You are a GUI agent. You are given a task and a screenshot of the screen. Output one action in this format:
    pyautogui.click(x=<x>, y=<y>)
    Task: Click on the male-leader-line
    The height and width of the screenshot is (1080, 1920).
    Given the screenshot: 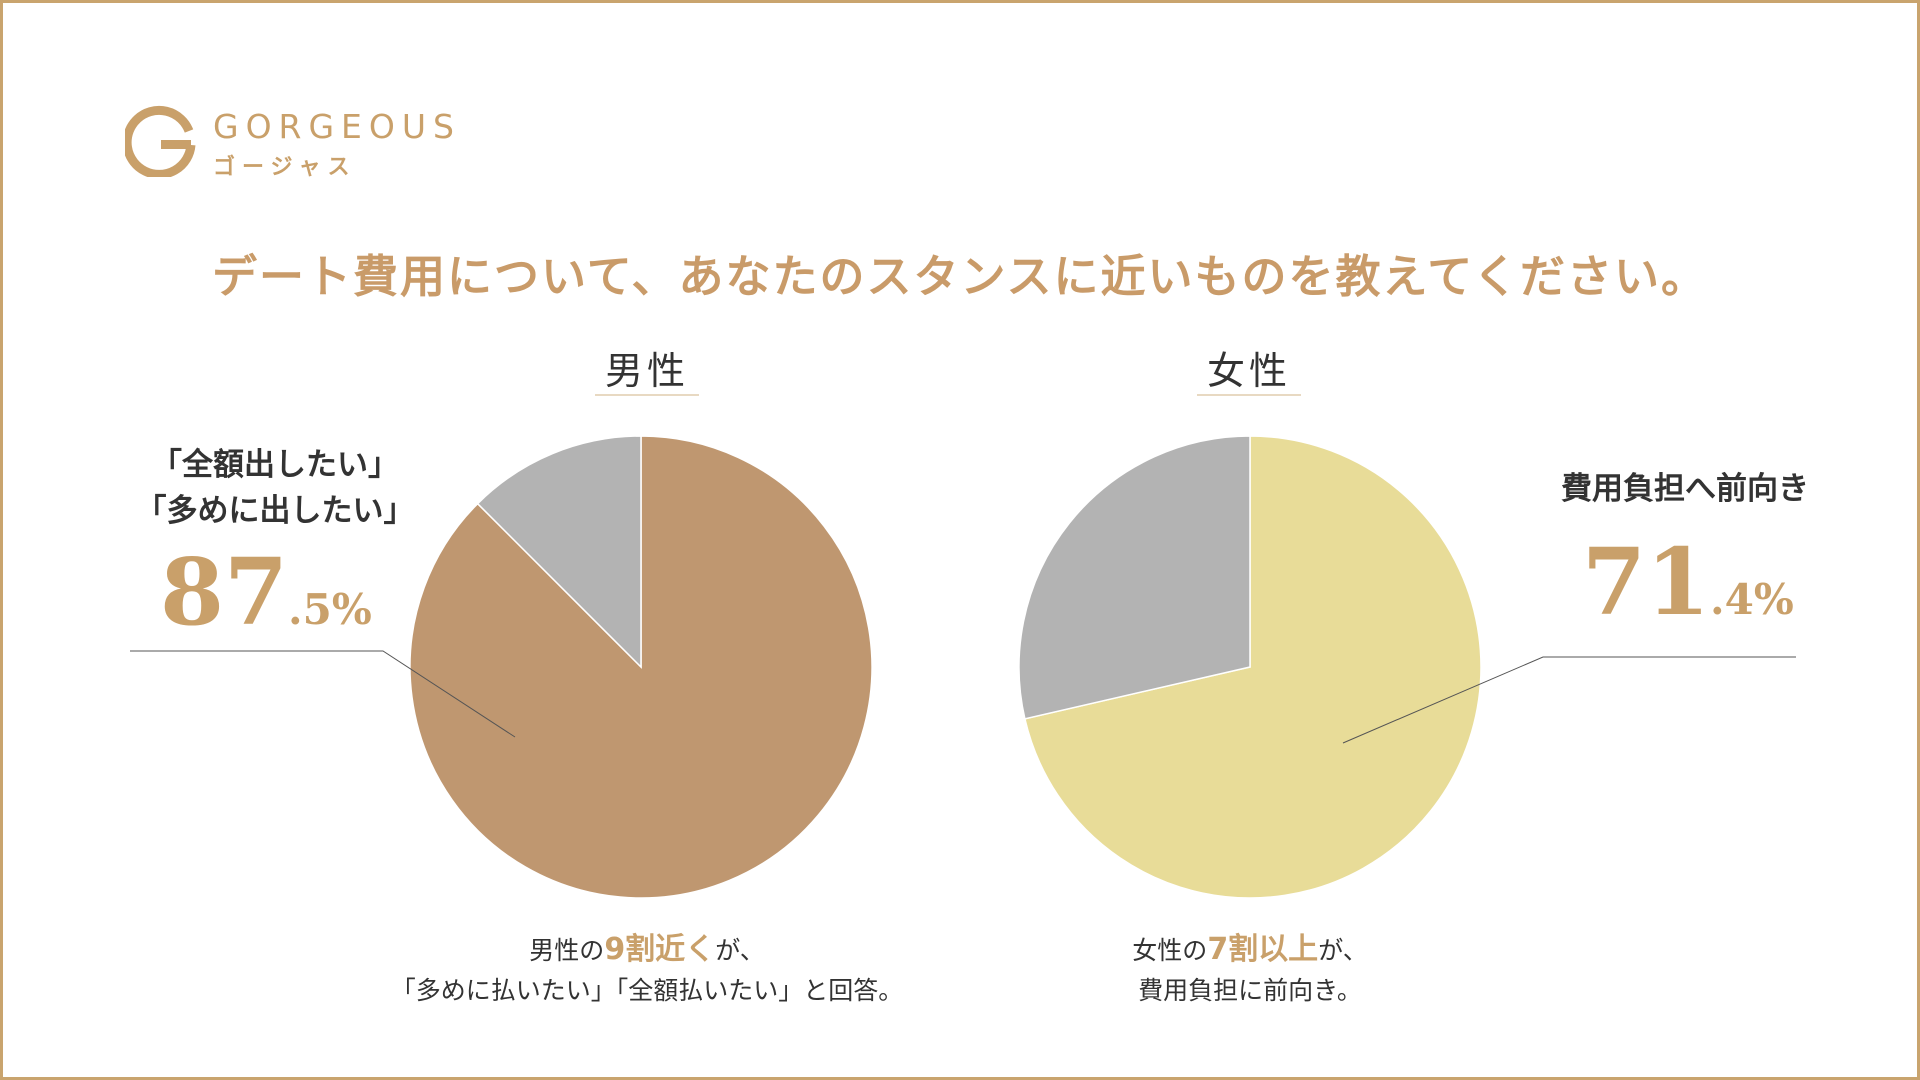 What is the action you would take?
    pyautogui.click(x=323, y=694)
    